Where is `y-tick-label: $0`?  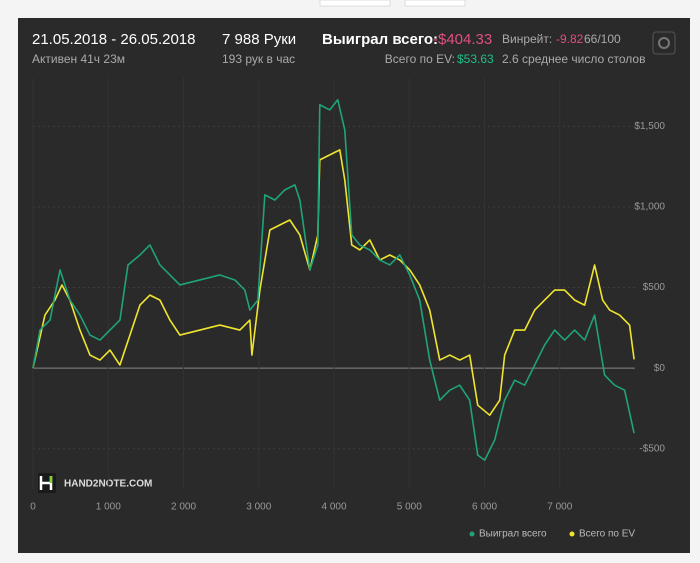 y-tick-label: $0 is located at coordinates (660, 368).